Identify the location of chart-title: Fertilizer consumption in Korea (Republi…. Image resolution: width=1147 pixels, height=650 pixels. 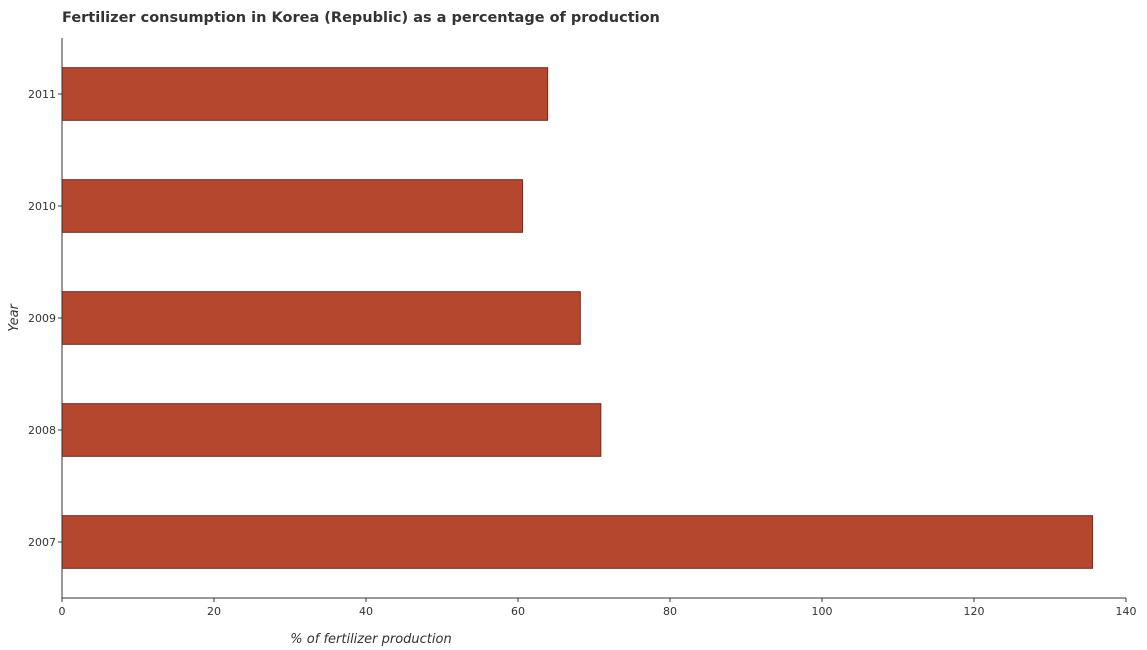
(361, 18).